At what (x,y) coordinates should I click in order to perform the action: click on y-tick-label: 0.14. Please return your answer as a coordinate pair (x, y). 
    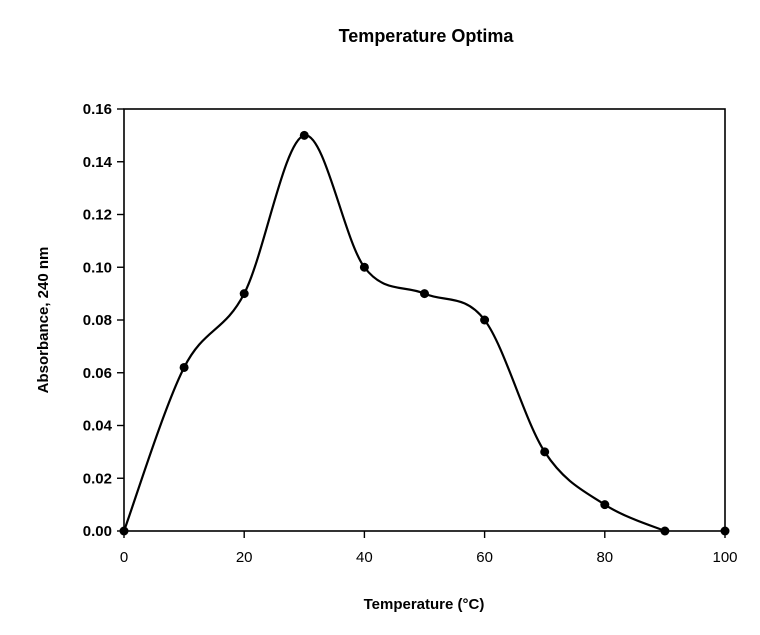
    Looking at the image, I should click on (98, 162).